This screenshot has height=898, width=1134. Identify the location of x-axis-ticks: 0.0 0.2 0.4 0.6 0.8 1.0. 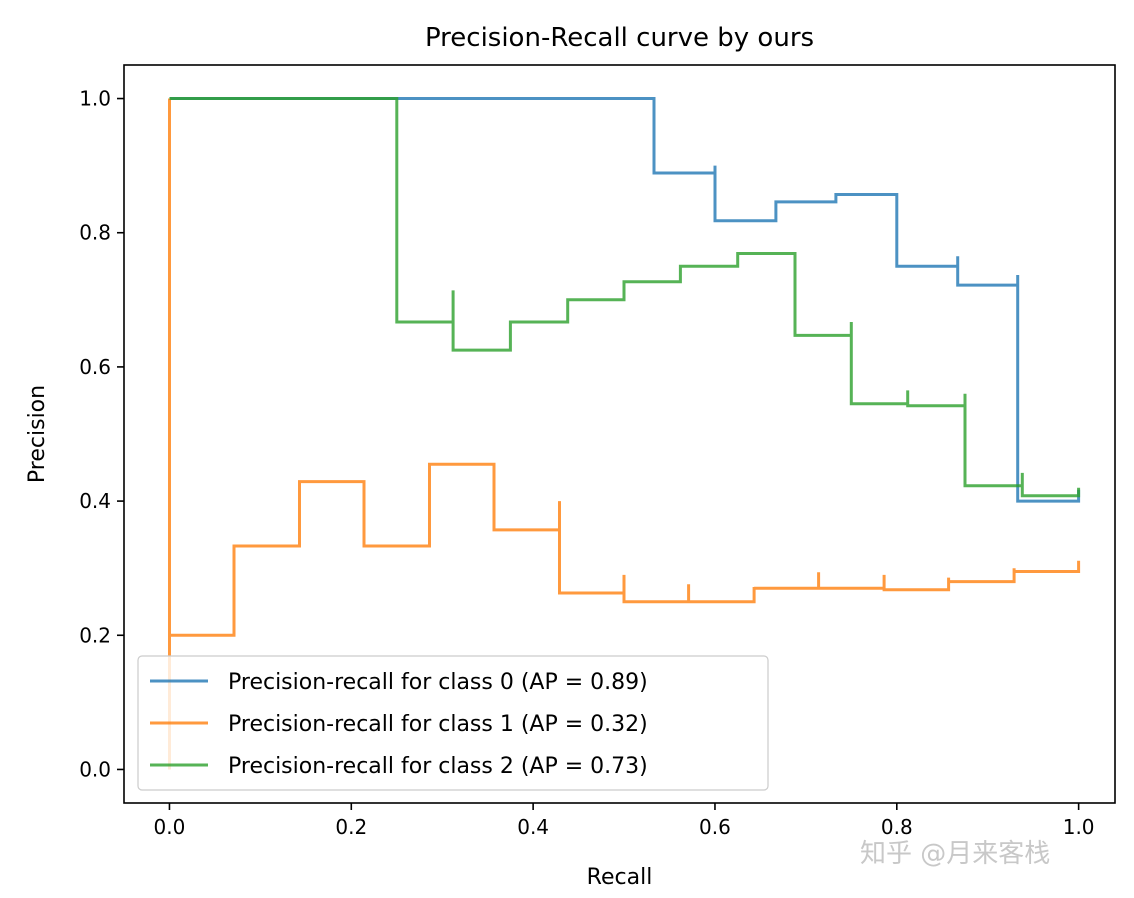
(624, 821).